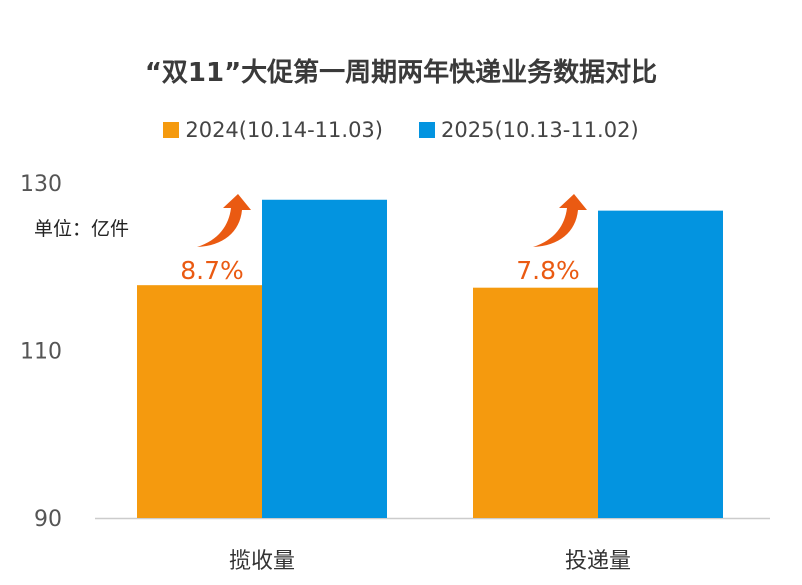 The image size is (802, 585). What do you see at coordinates (540, 130) in the screenshot?
I see `legend-label-2025: 2025(10.13-11.02)` at bounding box center [540, 130].